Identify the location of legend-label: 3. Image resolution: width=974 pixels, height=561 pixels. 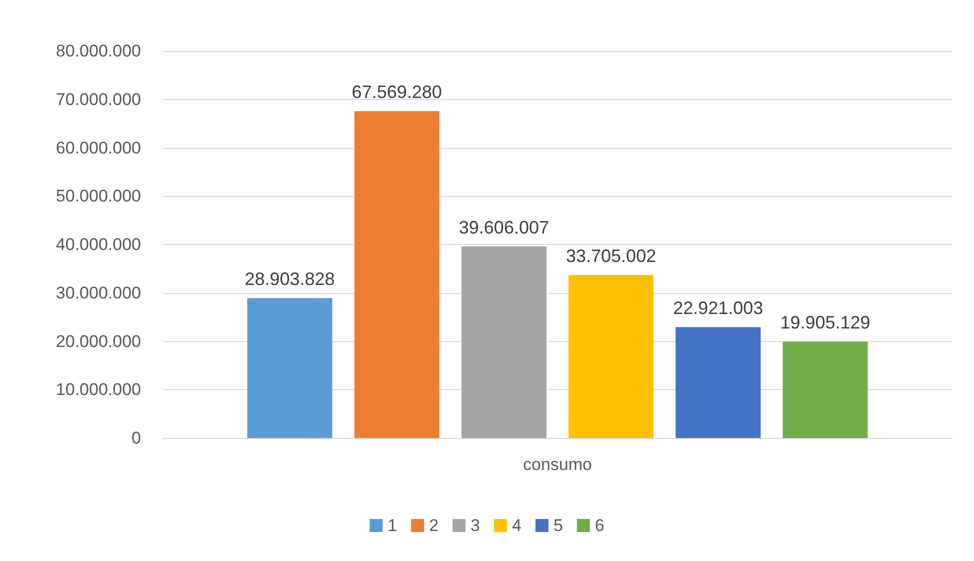
(475, 525).